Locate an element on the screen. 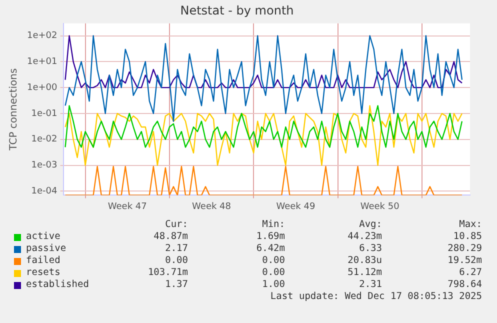 This screenshot has width=497, height=323. text: 103.71m is located at coordinates (168, 272).